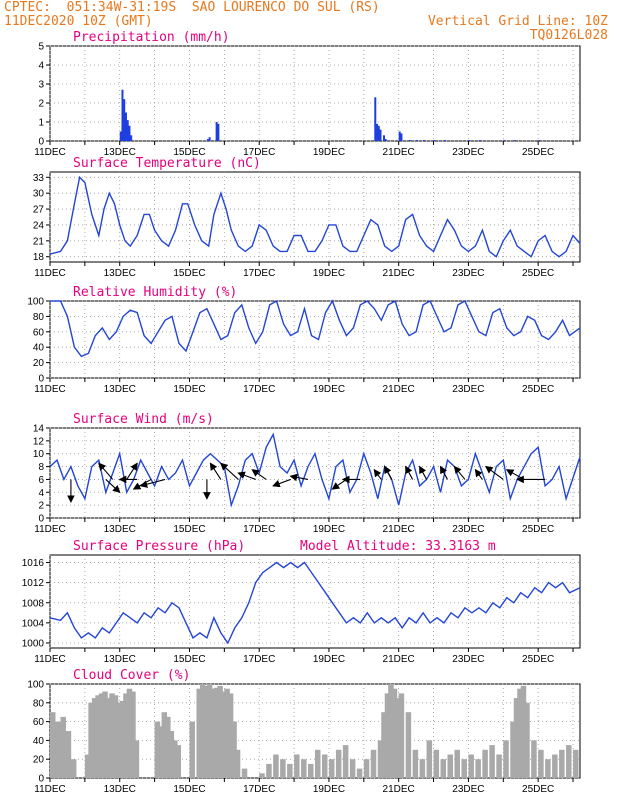  I want to click on y-tick-label: 3, so click(41, 85).